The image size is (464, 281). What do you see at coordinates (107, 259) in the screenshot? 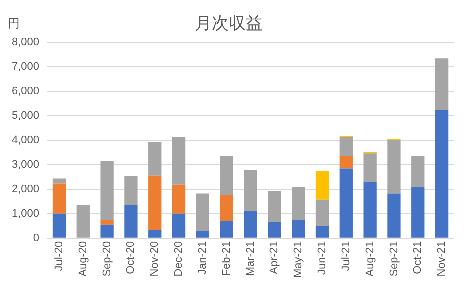
I see `x-tick-label: Sep-20` at bounding box center [107, 259].